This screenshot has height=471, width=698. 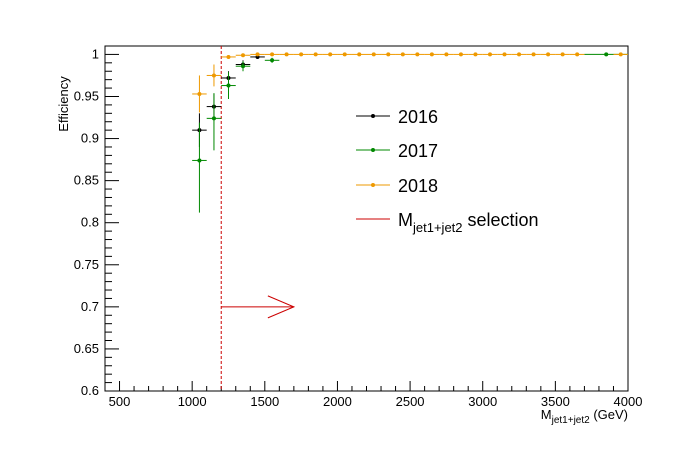 What do you see at coordinates (120, 401) in the screenshot?
I see `x-tick-label: 500` at bounding box center [120, 401].